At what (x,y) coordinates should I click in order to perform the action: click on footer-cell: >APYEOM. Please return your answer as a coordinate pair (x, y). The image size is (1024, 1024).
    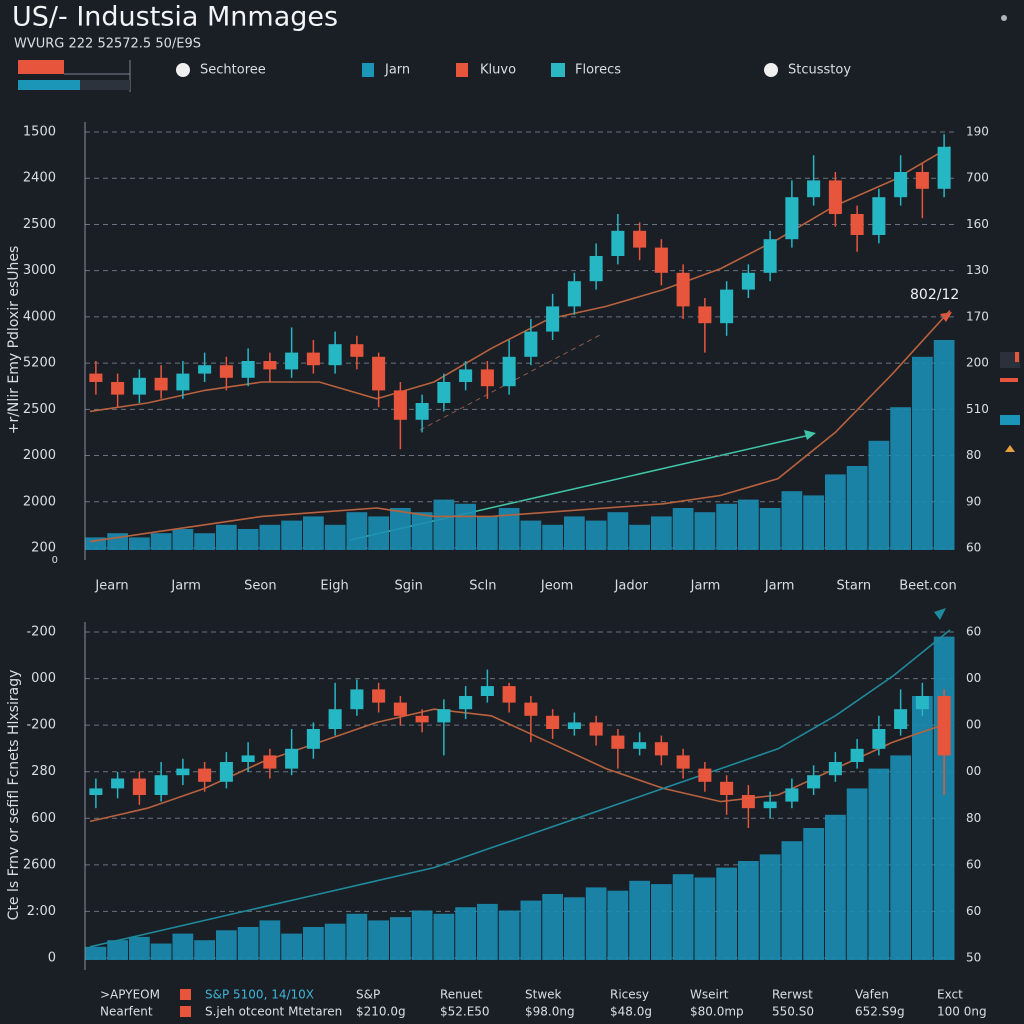
    Looking at the image, I should click on (130, 995).